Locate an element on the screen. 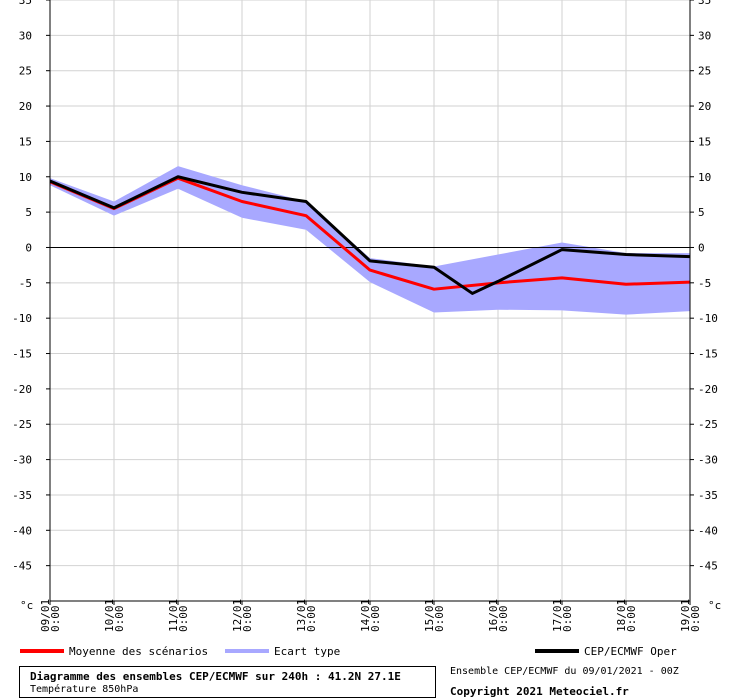 The image size is (740, 700). y-tick-label-left: -40 is located at coordinates (22, 530).